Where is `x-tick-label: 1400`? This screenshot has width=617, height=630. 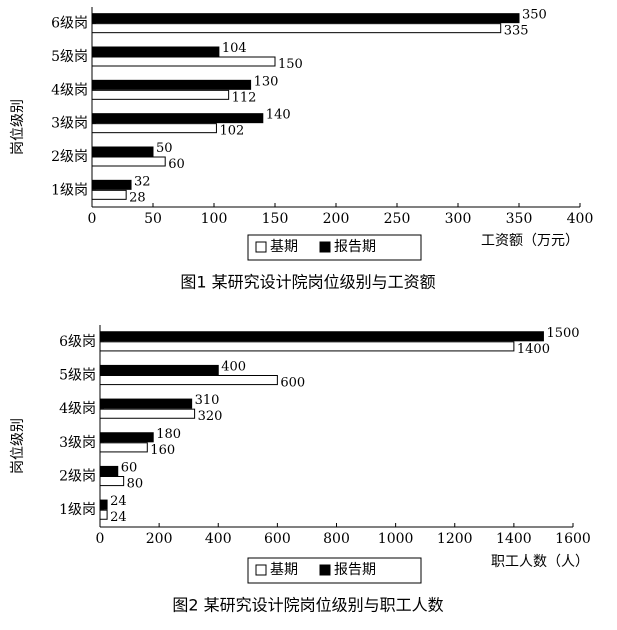
x-tick-label: 1400 is located at coordinates (514, 539).